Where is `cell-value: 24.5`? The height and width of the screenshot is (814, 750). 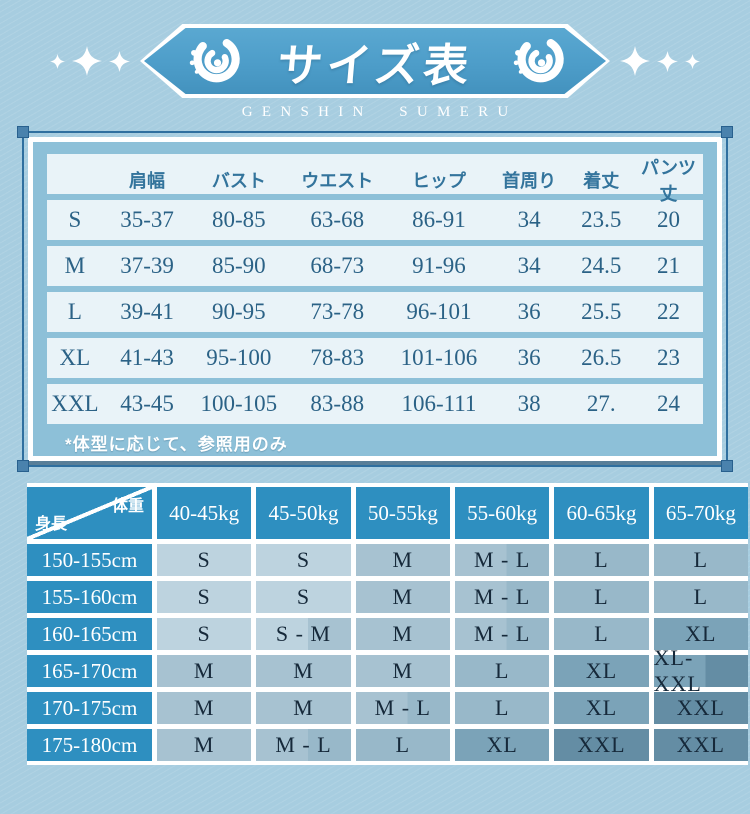 cell-value: 24.5 is located at coordinates (601, 265).